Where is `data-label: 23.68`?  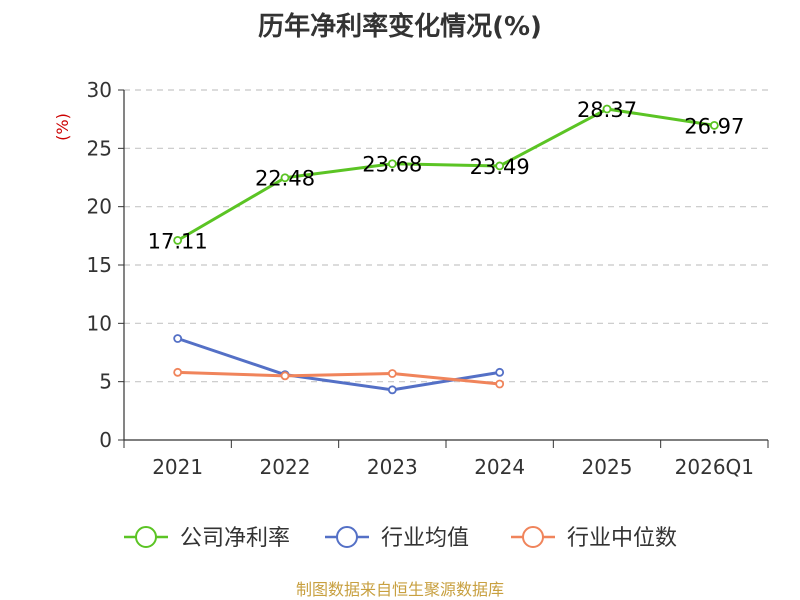
data-label: 23.68 is located at coordinates (392, 165).